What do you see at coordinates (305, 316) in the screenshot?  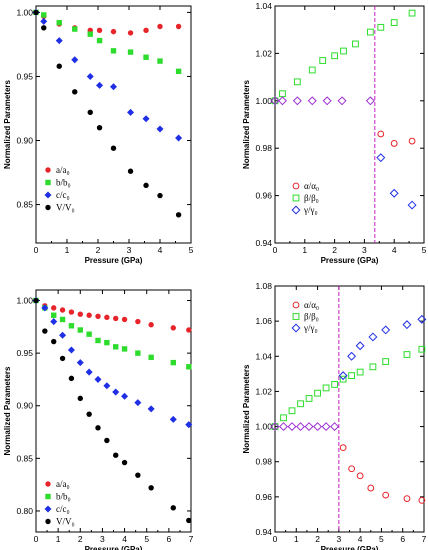 I see `legend: α/α₀ β/β₀γ/γ₀` at bounding box center [305, 316].